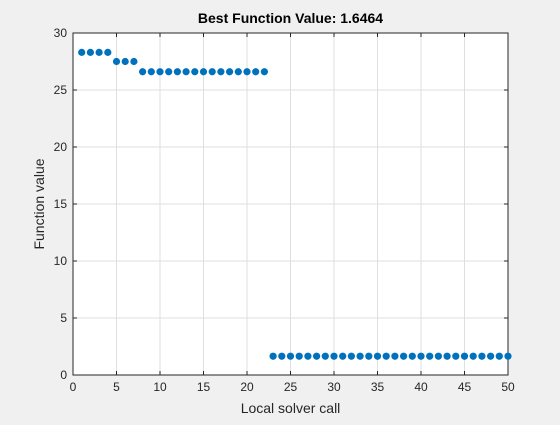 This screenshot has width=560, height=425. Describe the element at coordinates (160, 387) in the screenshot. I see `x-tick-label: 10` at that location.